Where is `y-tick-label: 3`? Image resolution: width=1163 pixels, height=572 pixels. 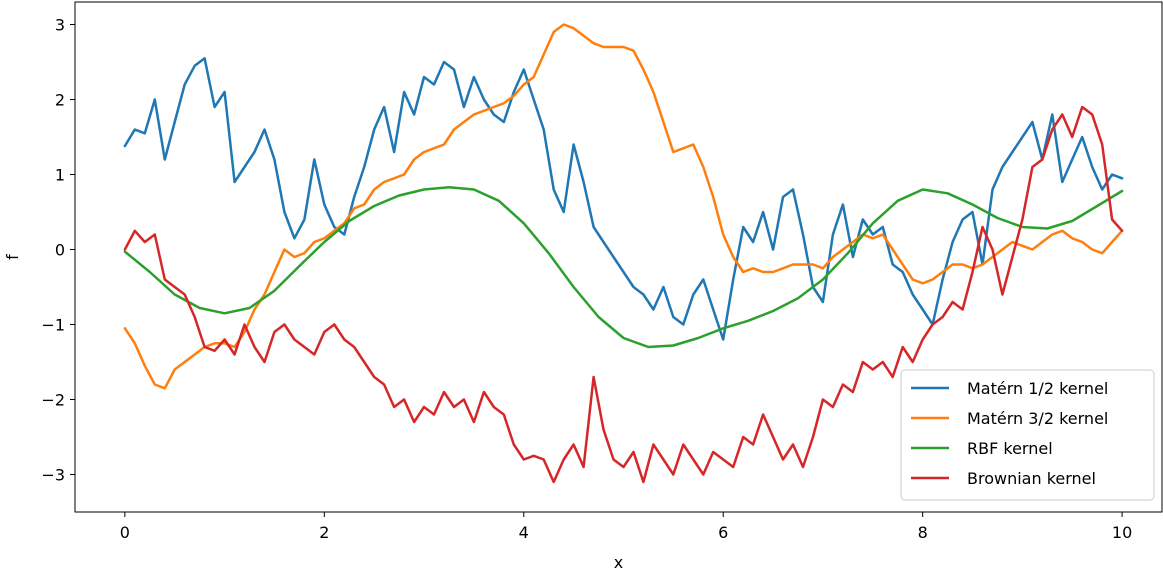
y-tick-label: 3 is located at coordinates (60, 25).